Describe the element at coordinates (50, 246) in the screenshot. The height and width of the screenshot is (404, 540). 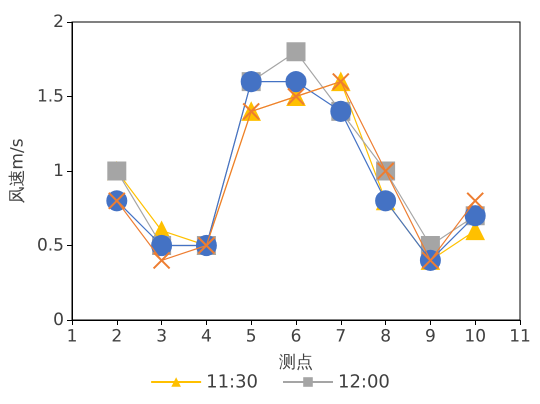
I see `y-tick-label: 0.5` at that location.